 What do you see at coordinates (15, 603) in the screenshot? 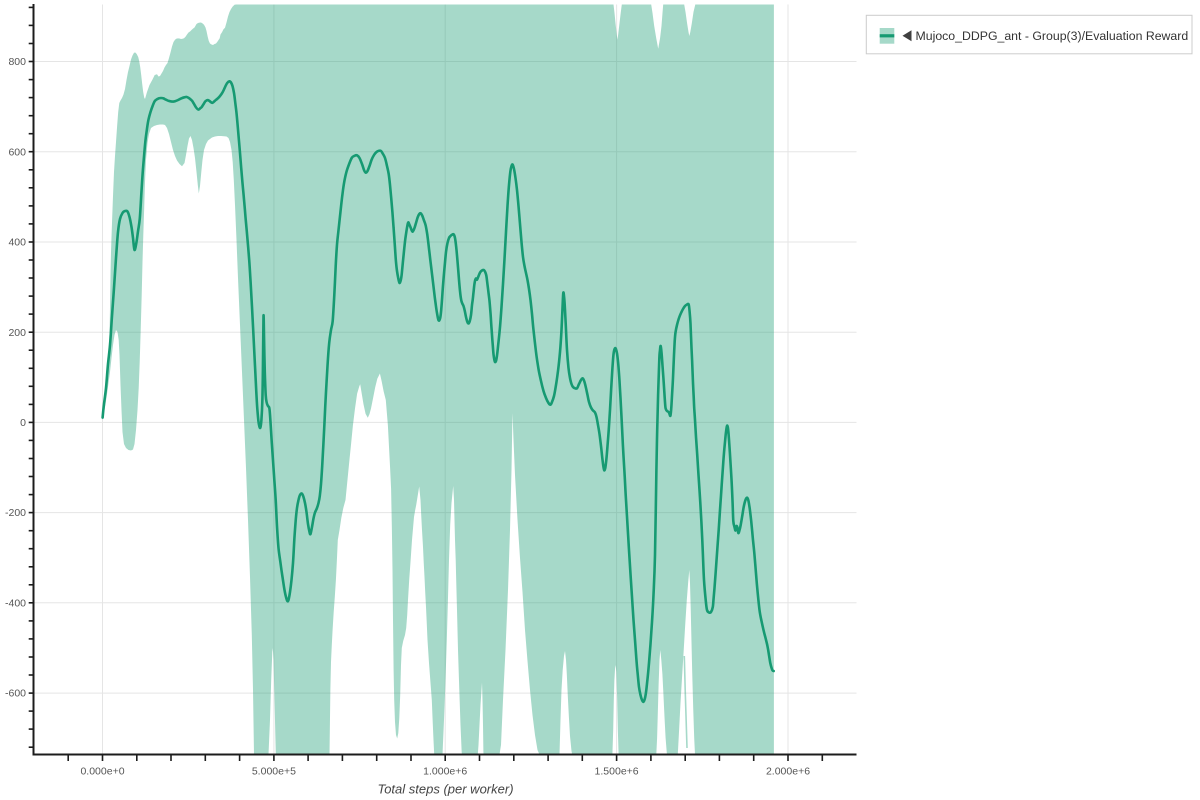
I see `svg-text: -400` at bounding box center [15, 603].